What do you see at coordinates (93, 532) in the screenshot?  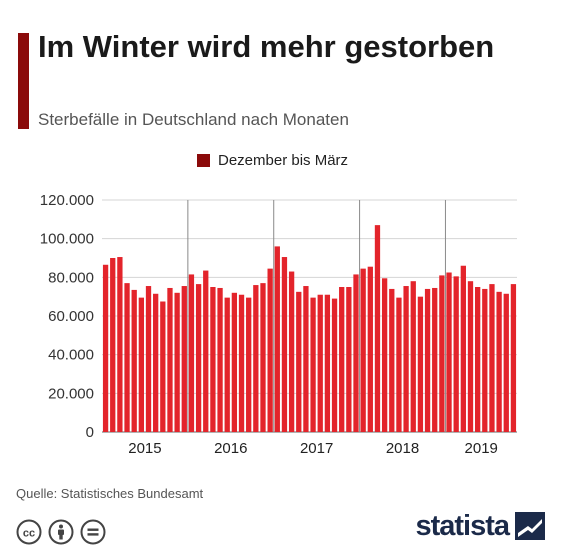 I see `no-derivatives-icon` at bounding box center [93, 532].